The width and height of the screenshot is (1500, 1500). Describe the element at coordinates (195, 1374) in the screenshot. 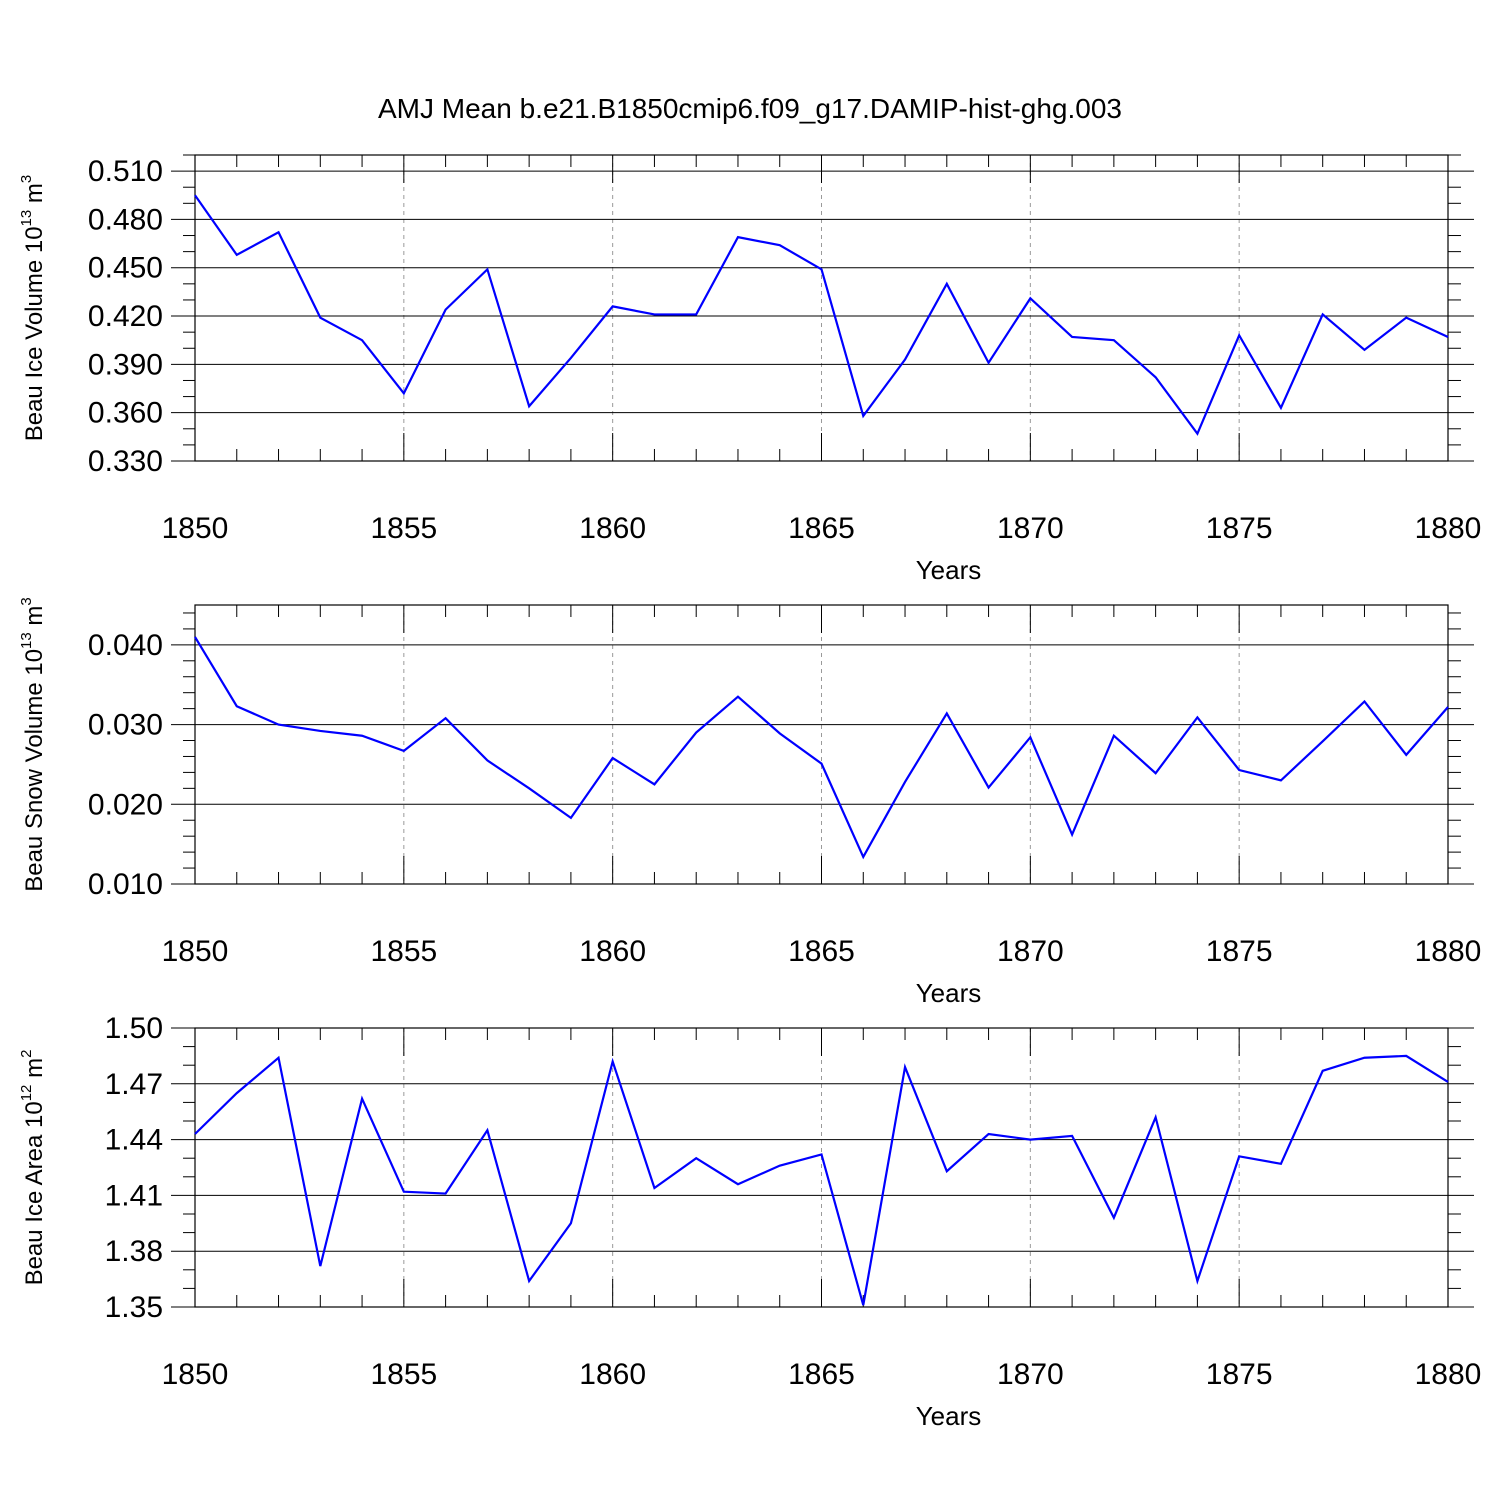

I see `panel-3-x-tick-label: 1850` at that location.